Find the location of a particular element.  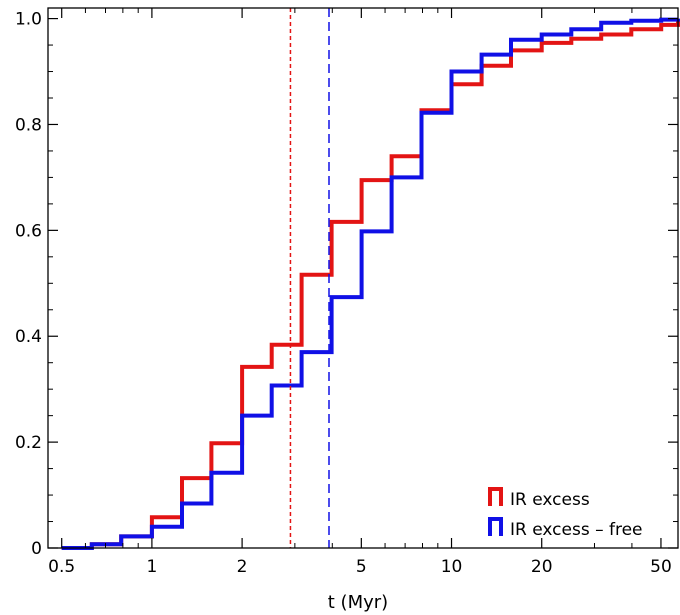

x-tick-label: 10 is located at coordinates (452, 567).